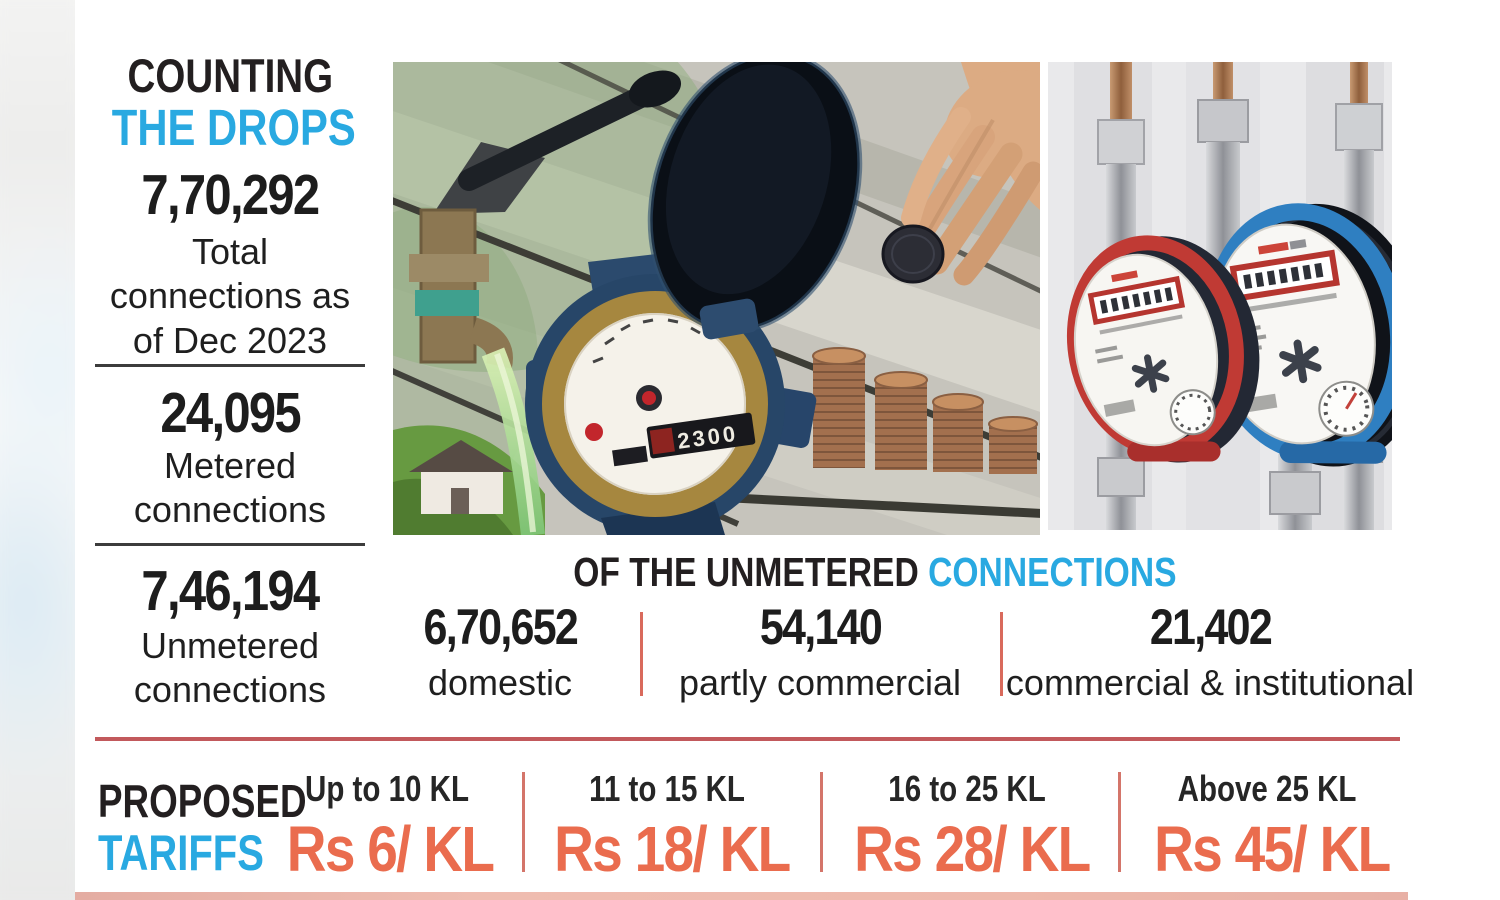 The width and height of the screenshot is (1500, 900). Describe the element at coordinates (1052, 572) in the screenshot. I see `heading-highlight: CONNECTIONS` at that location.